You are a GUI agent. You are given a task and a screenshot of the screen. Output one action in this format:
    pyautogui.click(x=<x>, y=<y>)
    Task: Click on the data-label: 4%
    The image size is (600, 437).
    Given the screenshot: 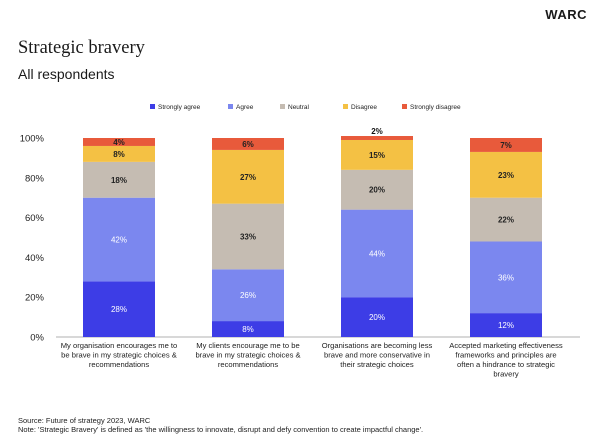 What is the action you would take?
    pyautogui.click(x=119, y=142)
    